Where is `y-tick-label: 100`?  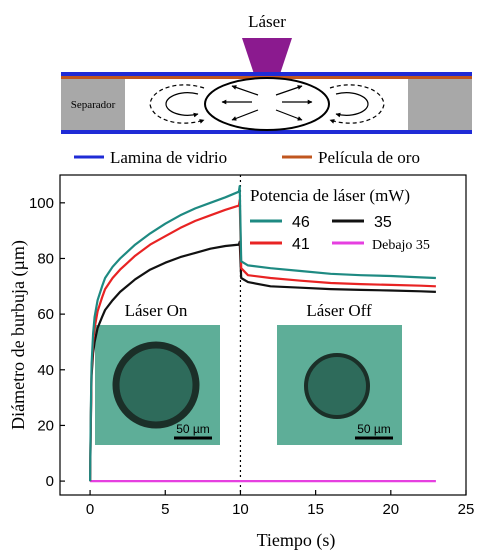 y-tick-label: 100 is located at coordinates (41, 203).